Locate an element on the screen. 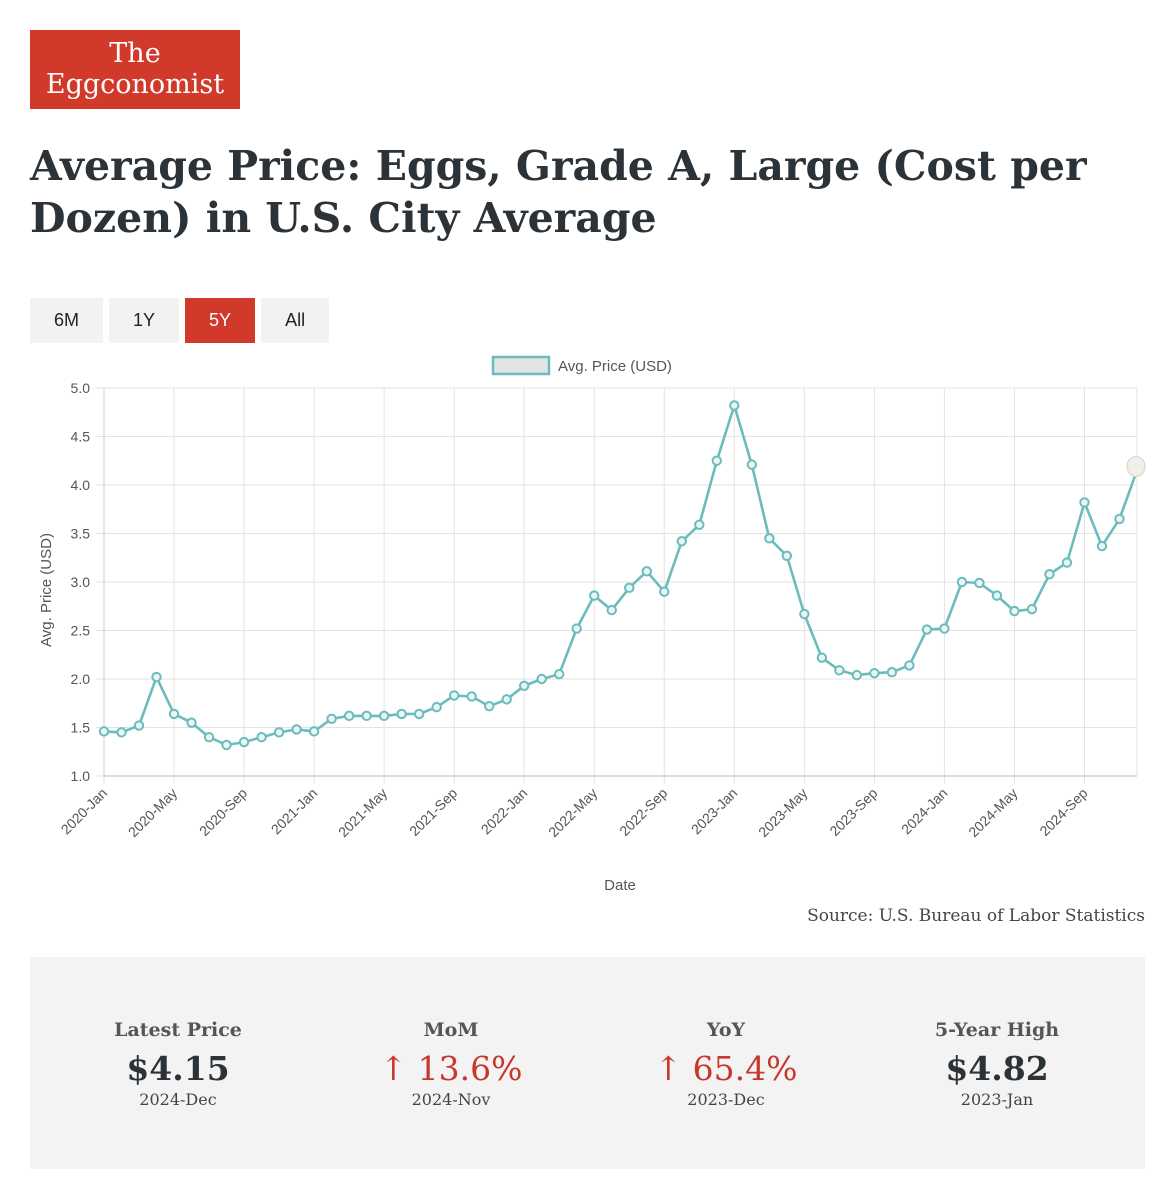  stat-mom: MoM ↑ 13.6% 2024-Nov is located at coordinates (451, 1064).